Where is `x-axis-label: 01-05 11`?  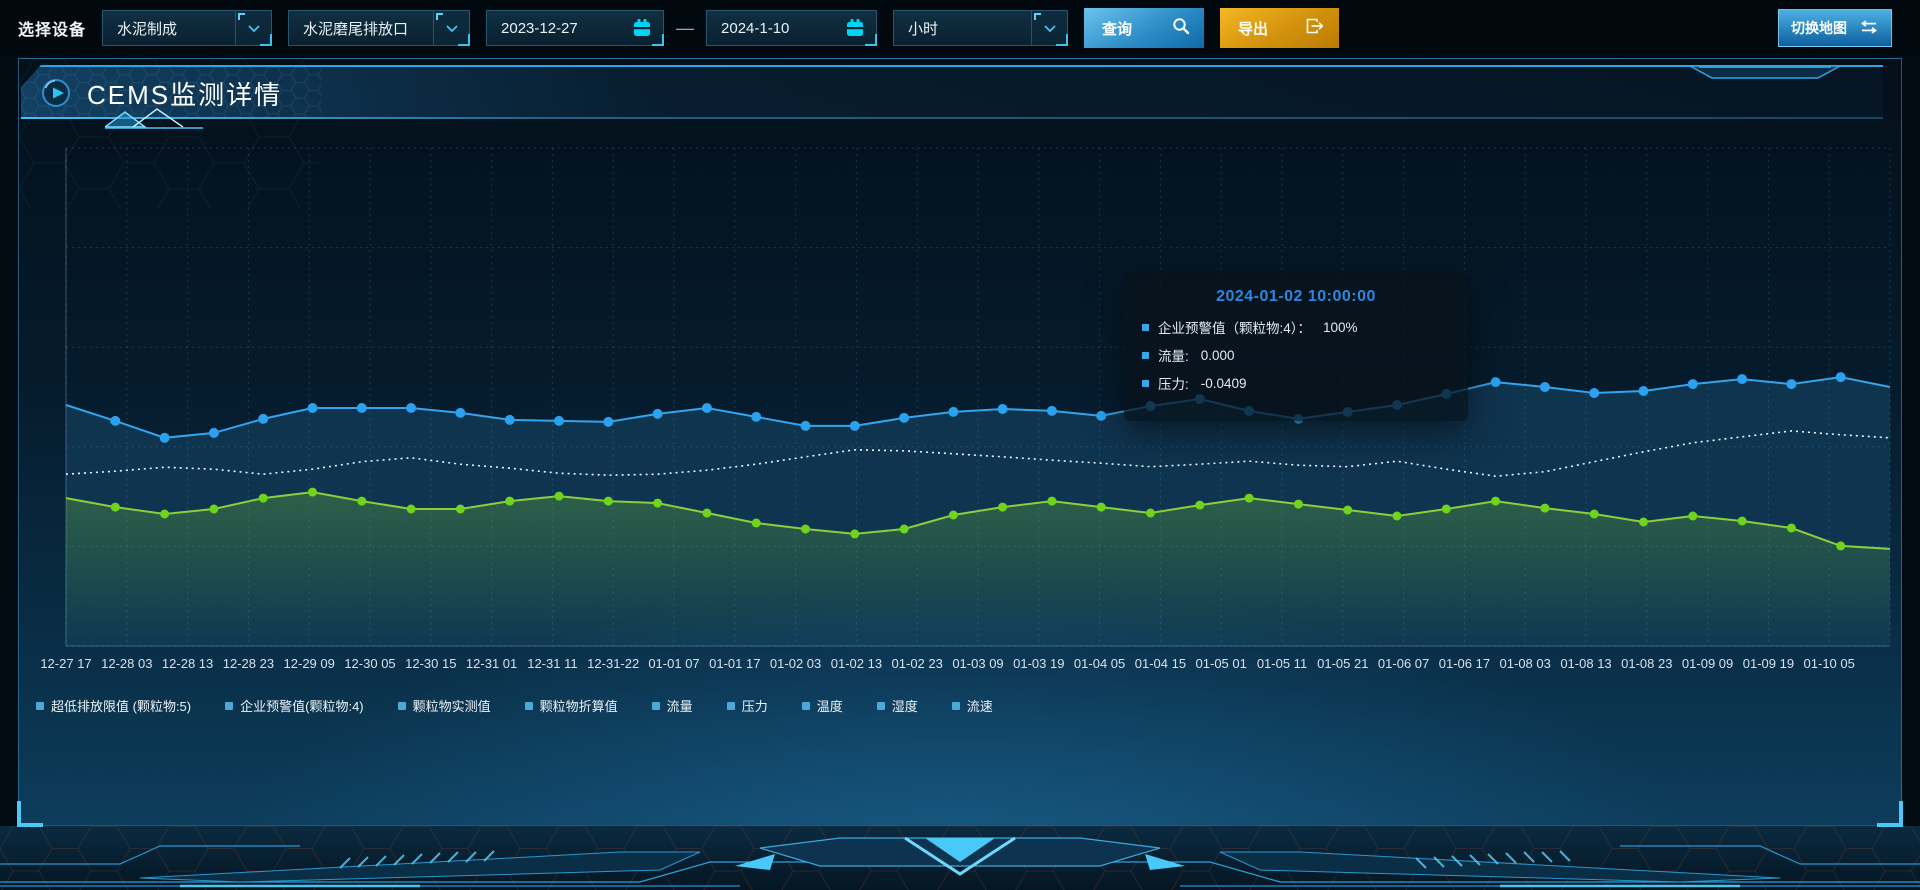
x-axis-label: 01-05 11 is located at coordinates (1282, 663).